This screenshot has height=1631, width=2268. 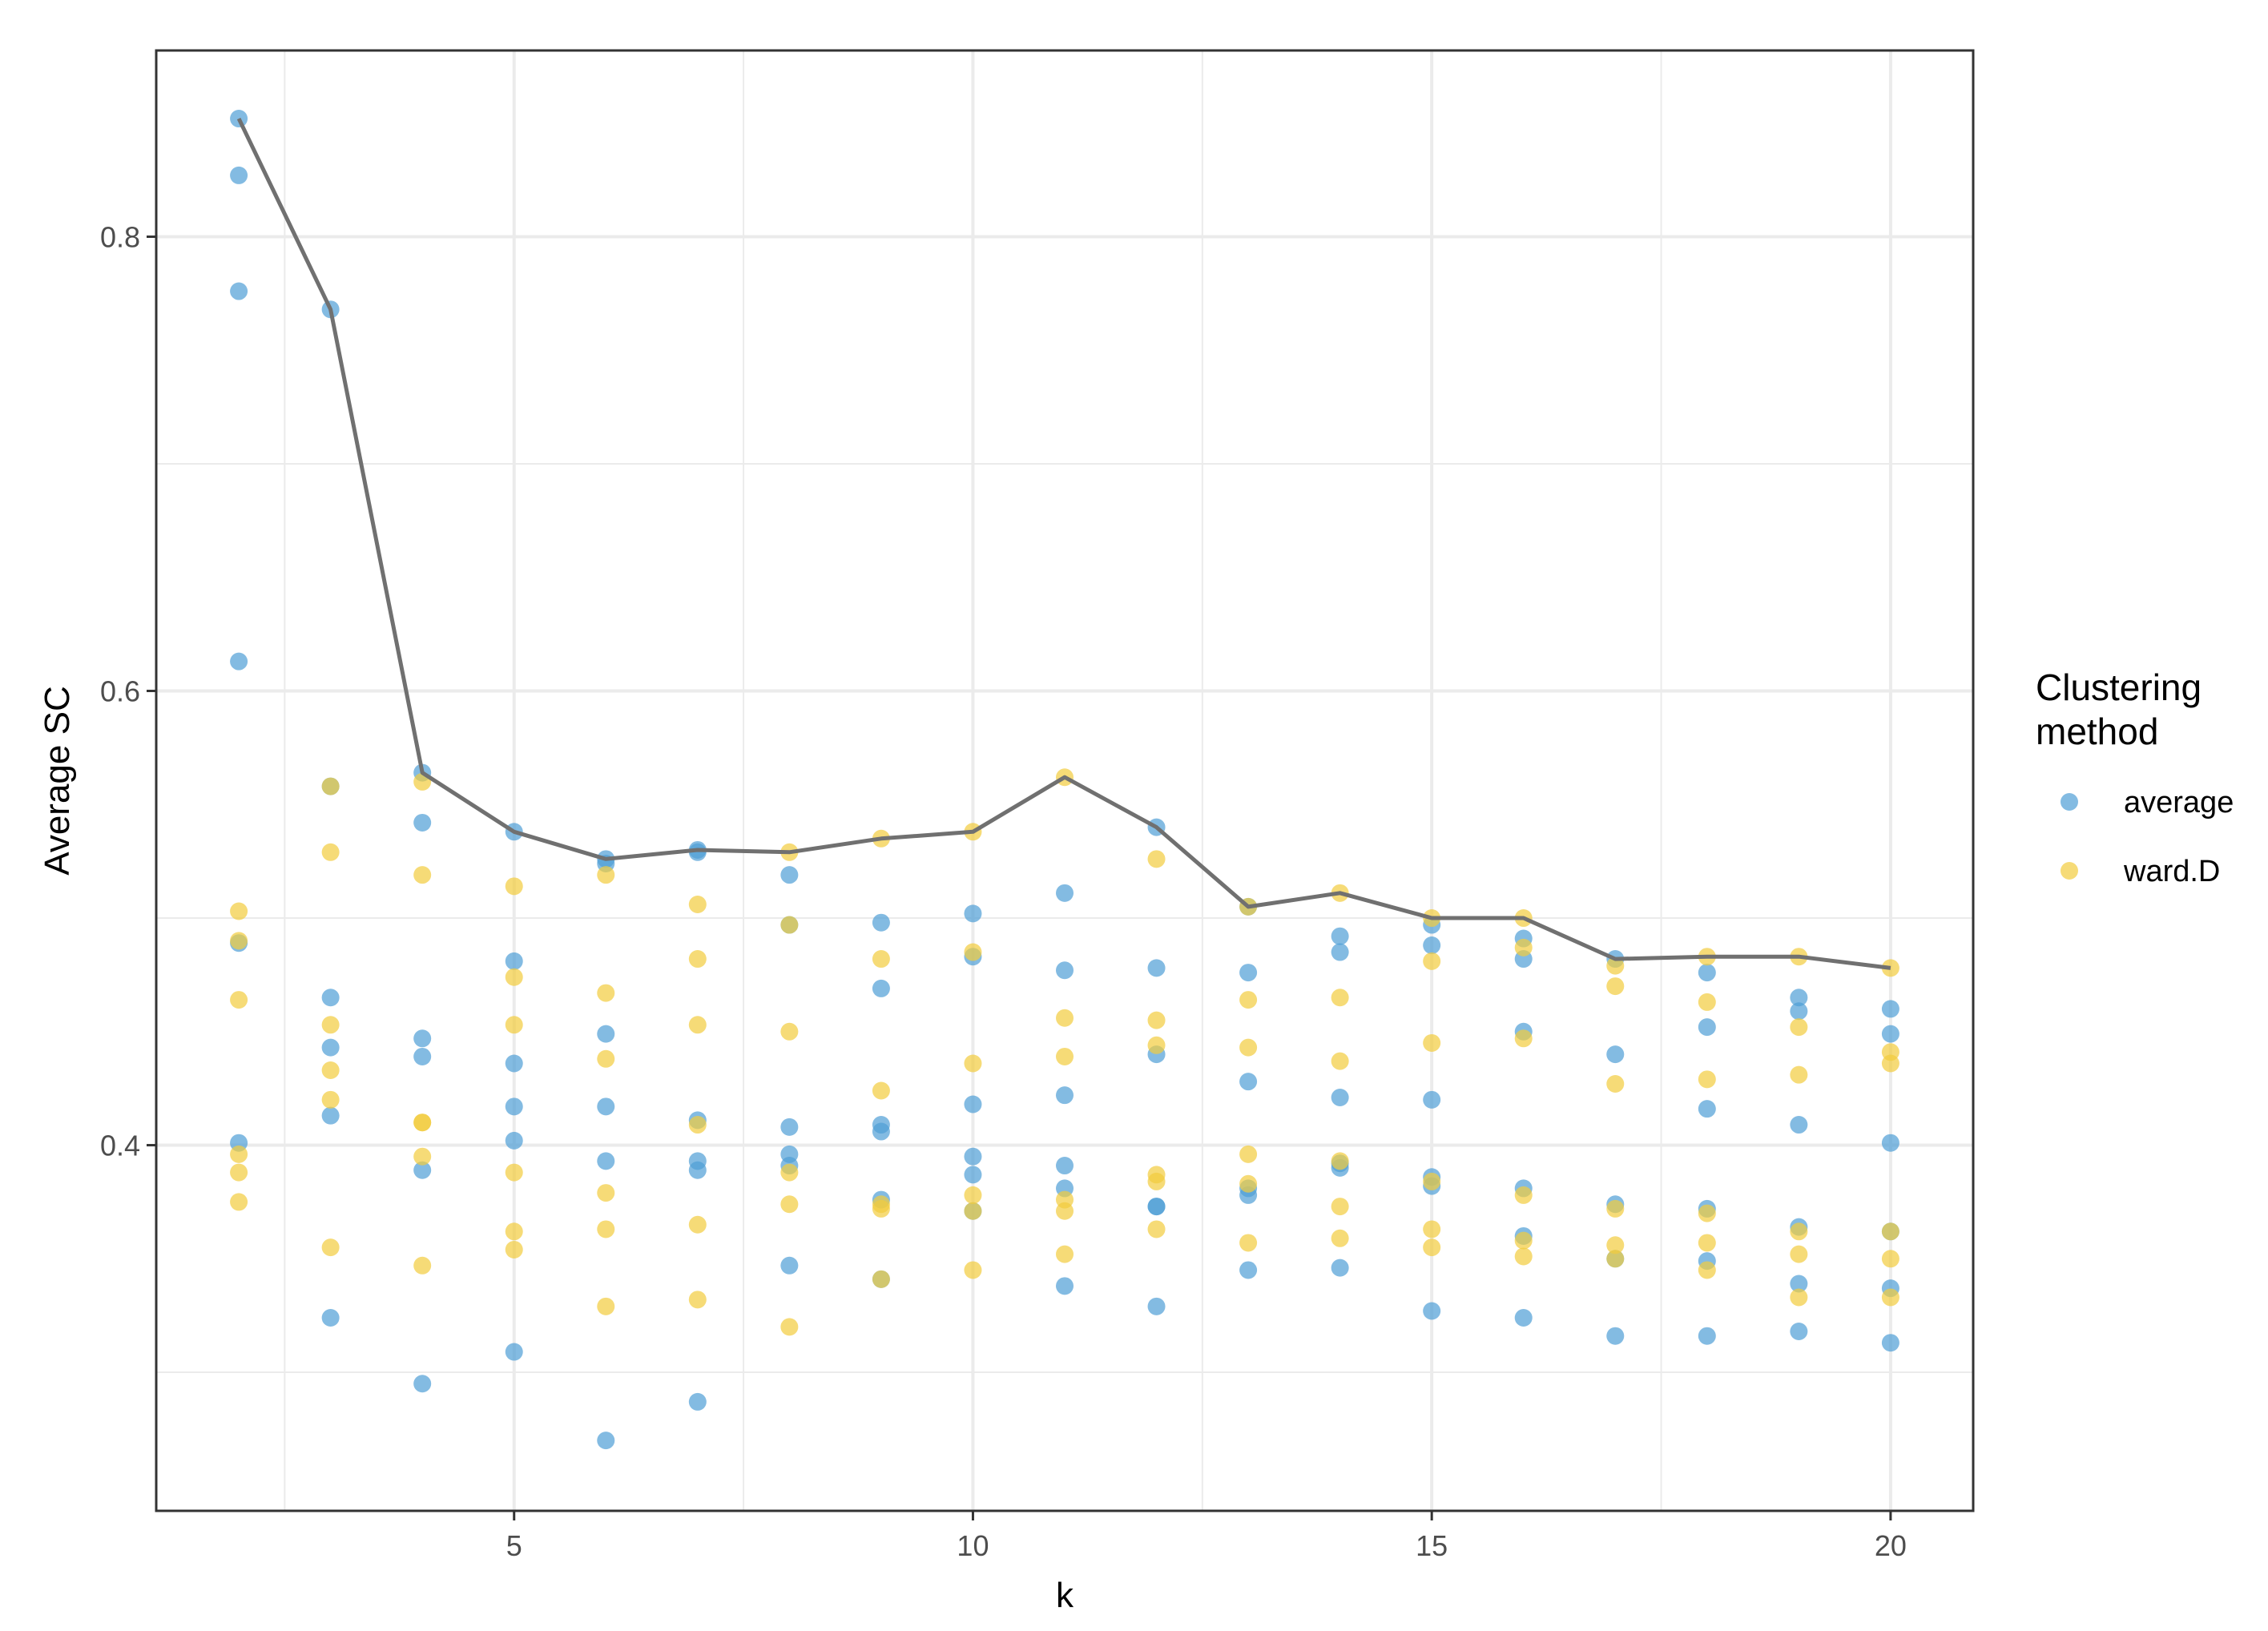 I want to click on legend-key-average, so click(x=2069, y=802).